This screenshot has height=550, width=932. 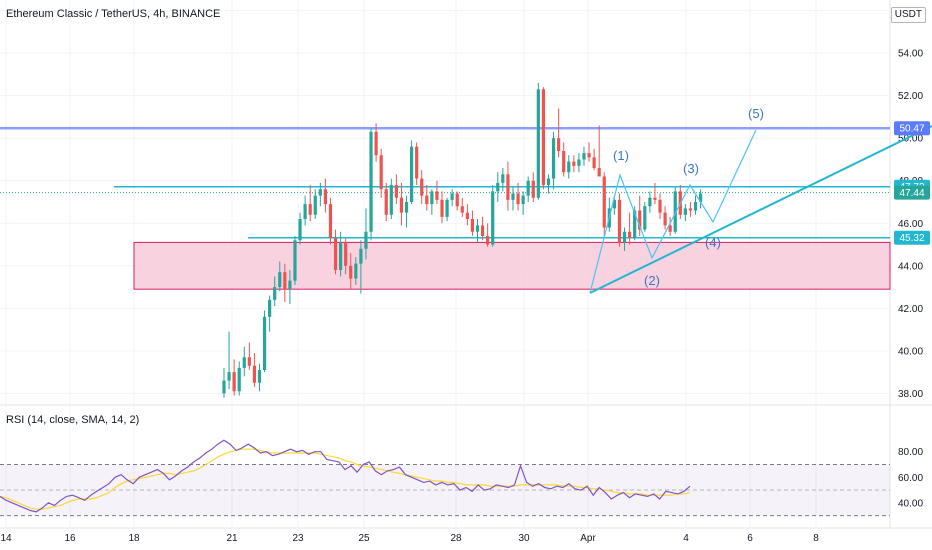 I want to click on price-label-text: 45.32, so click(x=911, y=238).